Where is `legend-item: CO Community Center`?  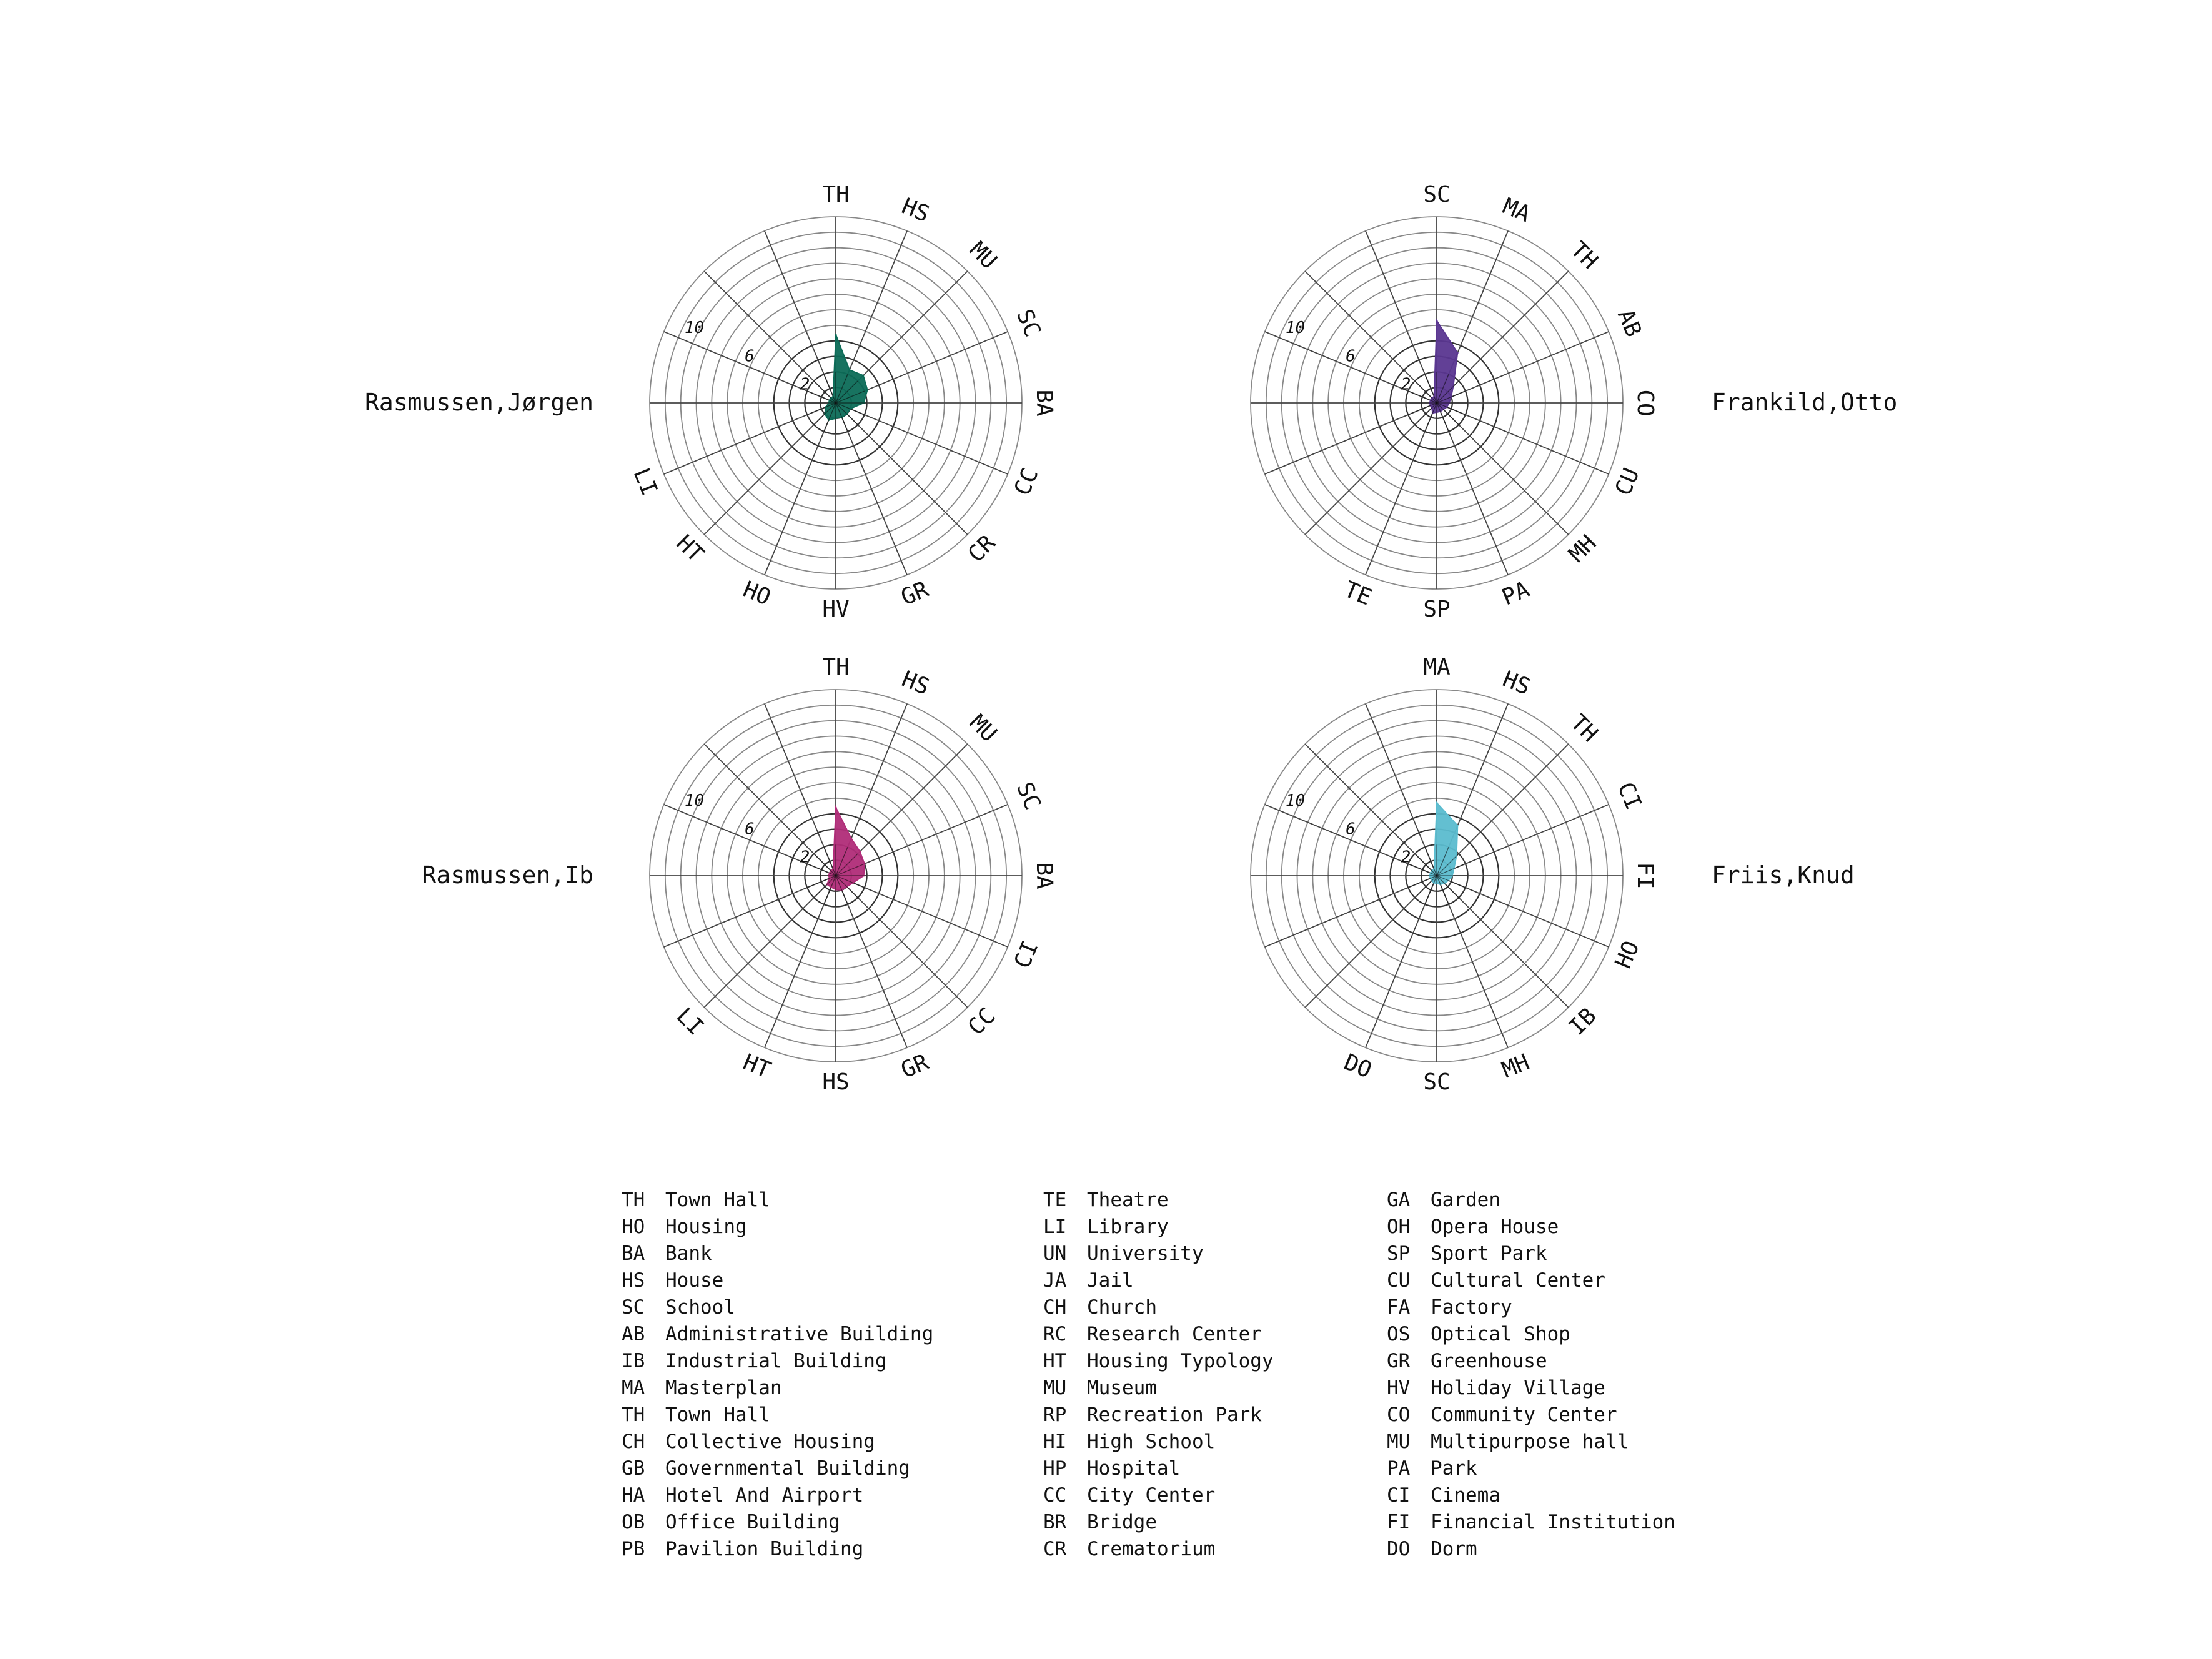 legend-item: CO Community Center is located at coordinates (1531, 1416).